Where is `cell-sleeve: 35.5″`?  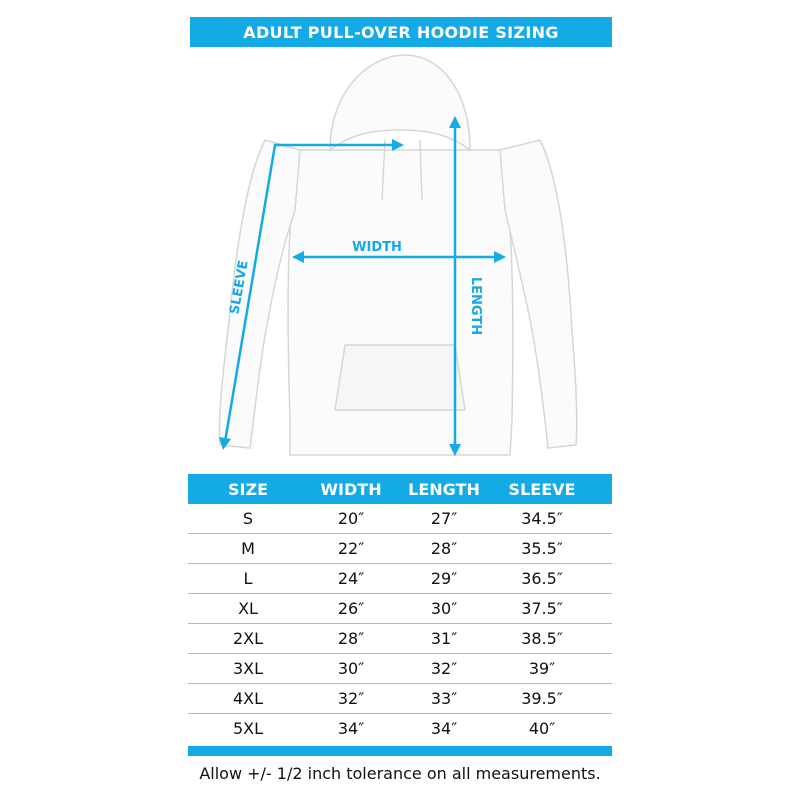 cell-sleeve: 35.5″ is located at coordinates (542, 548).